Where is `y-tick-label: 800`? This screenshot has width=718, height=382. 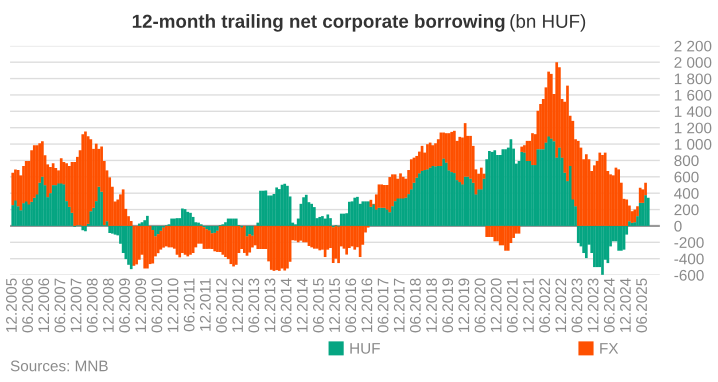
y-tick-label: 800 is located at coordinates (686, 160).